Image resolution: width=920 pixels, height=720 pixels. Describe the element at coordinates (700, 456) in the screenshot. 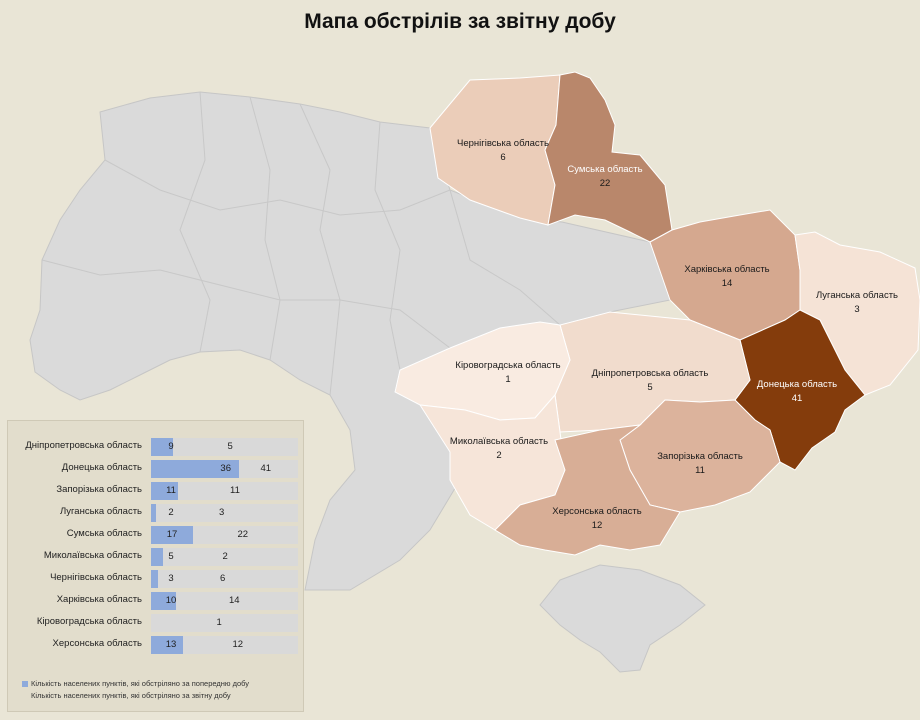

I see `label-zaporizhzhia: Запорізька область` at that location.